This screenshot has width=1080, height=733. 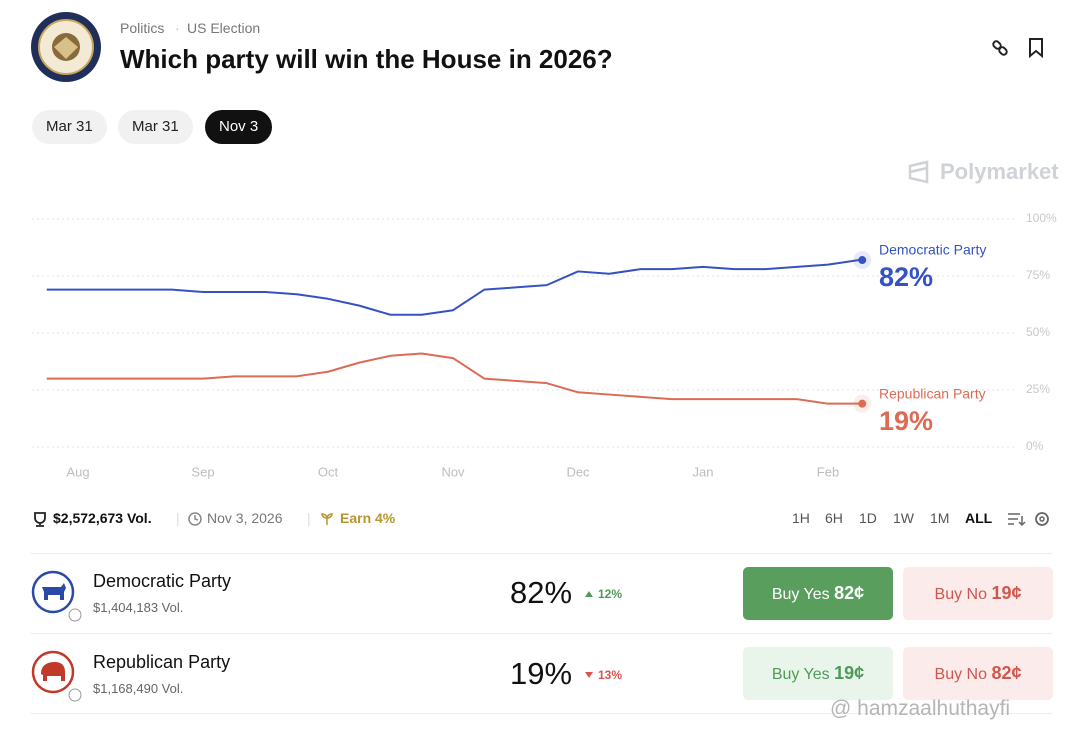 What do you see at coordinates (932, 250) in the screenshot?
I see `series-name: Democratic Party` at bounding box center [932, 250].